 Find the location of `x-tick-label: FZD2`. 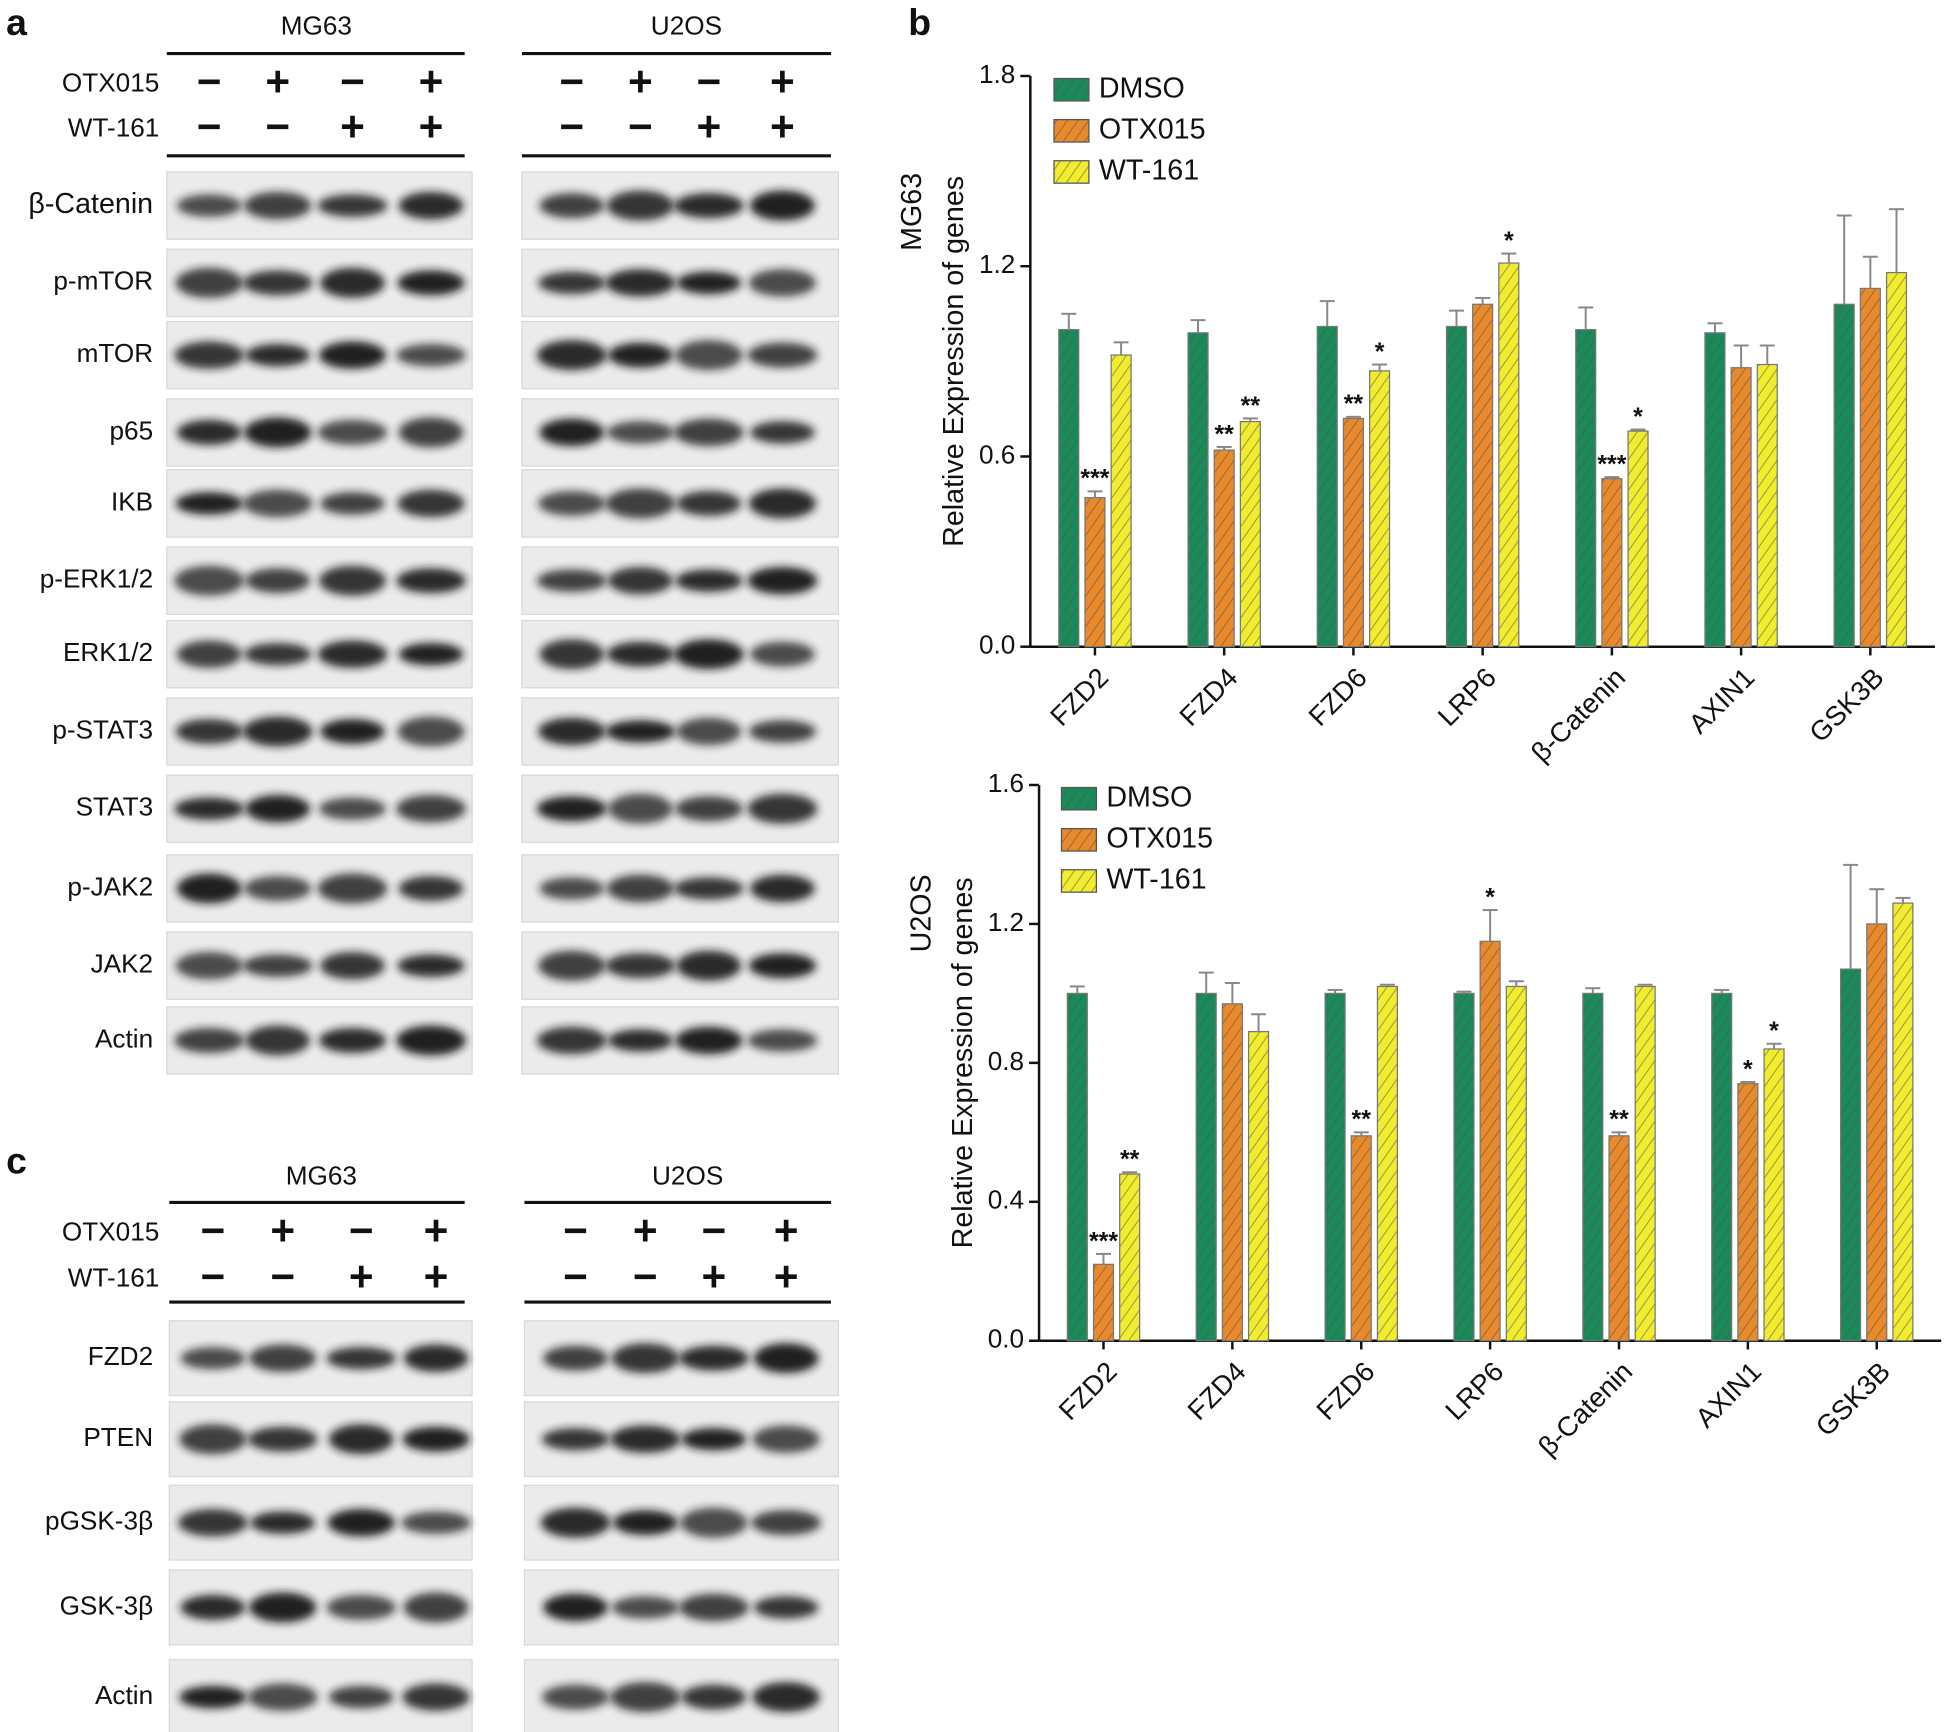

x-tick-label: FZD2 is located at coordinates (1087, 1391).